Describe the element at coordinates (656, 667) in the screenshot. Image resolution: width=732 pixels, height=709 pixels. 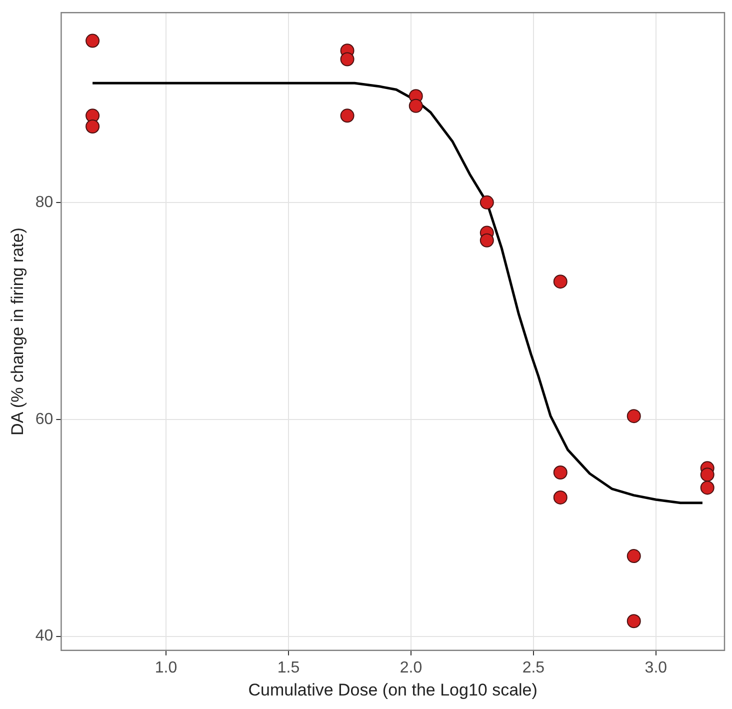
I see `x-tick-label: 3.0` at that location.